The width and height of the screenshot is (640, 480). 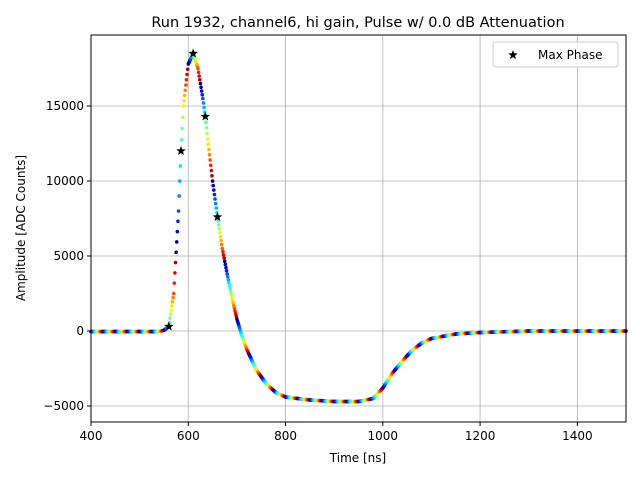 What do you see at coordinates (21, 228) in the screenshot?
I see `y-axis-label: Amplitude [ADC Counts]` at bounding box center [21, 228].